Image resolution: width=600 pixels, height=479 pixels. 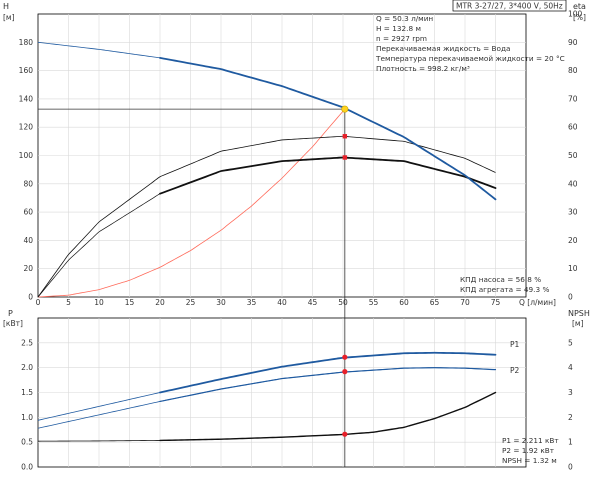 What do you see at coordinates (570, 367) in the screenshot?
I see `bottom-y2-tick-label: 4` at bounding box center [570, 367].